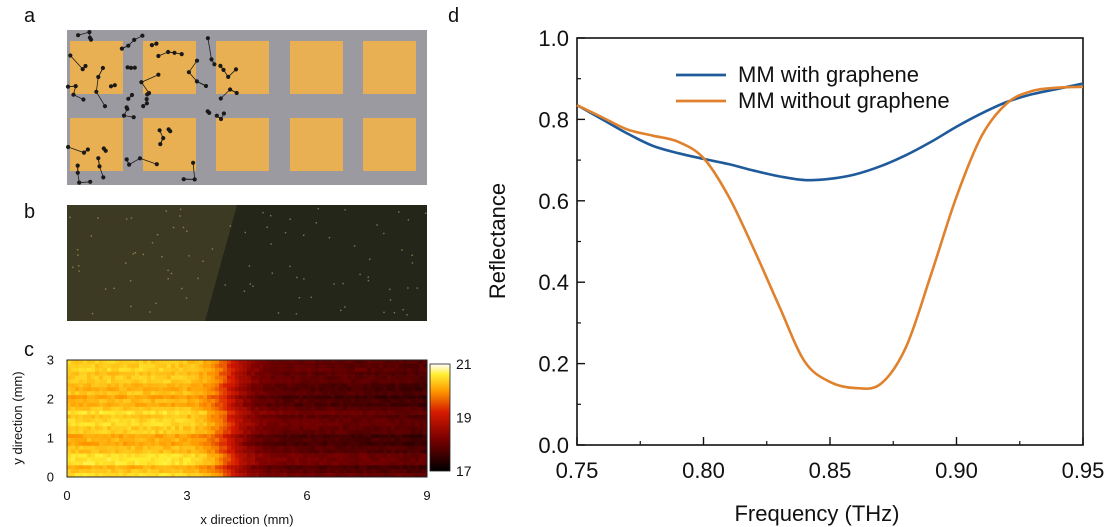  Describe the element at coordinates (246, 107) in the screenshot. I see `panel-a-metamaterial-schematic` at that location.